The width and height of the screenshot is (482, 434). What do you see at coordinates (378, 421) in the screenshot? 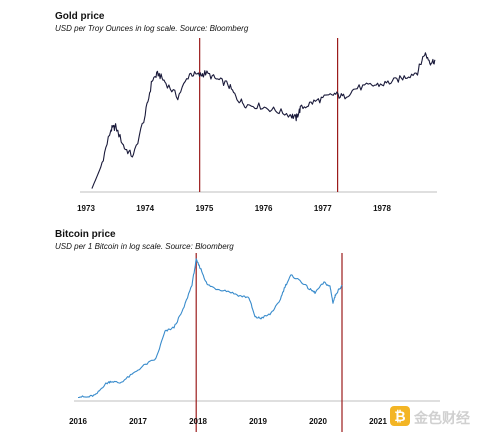
I see `bitcoin-tick-label-2021: 2021` at bounding box center [378, 421].